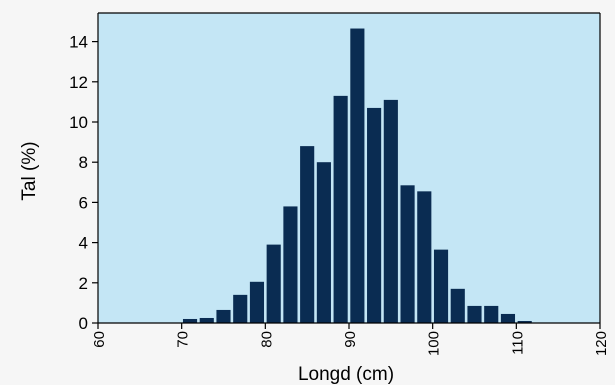  Describe the element at coordinates (29, 170) in the screenshot. I see `y-axis-label: Tal (%)` at that location.